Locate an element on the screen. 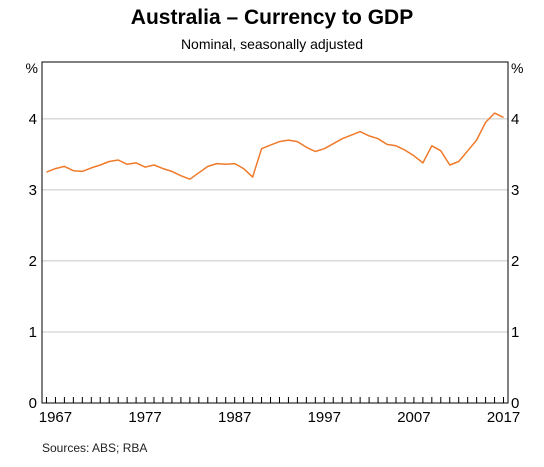  y-tick-label-left-3: 3 is located at coordinates (33, 190).